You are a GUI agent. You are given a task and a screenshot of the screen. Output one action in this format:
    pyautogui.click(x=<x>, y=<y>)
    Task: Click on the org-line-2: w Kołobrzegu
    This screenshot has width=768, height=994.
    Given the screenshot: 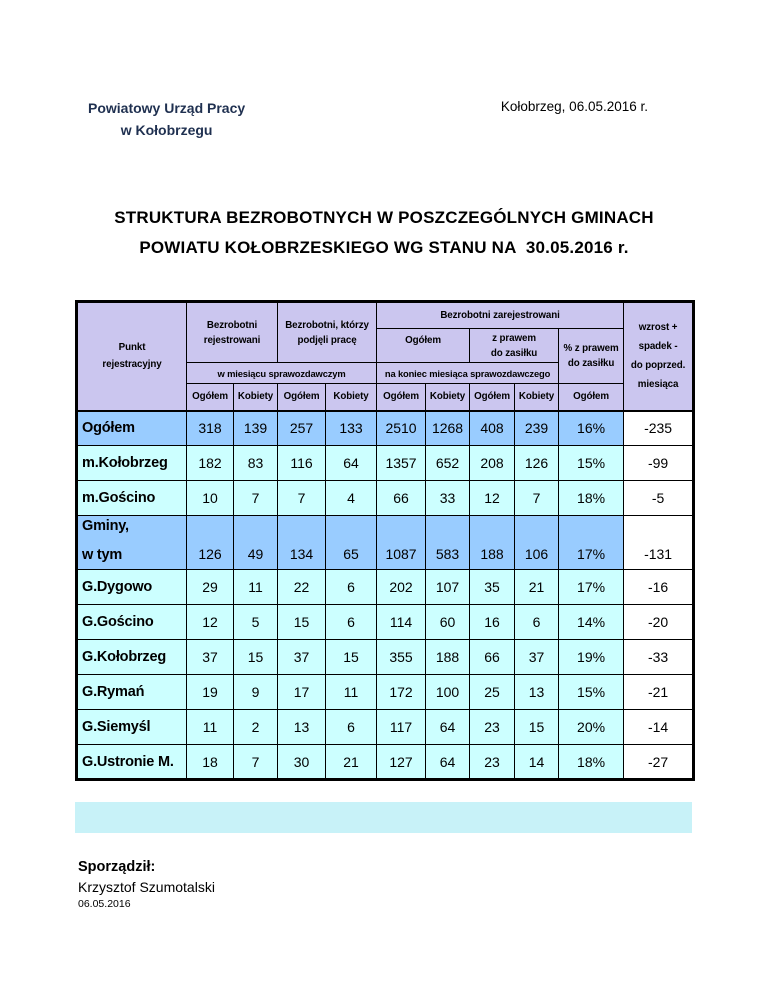 What is the action you would take?
    pyautogui.click(x=166, y=130)
    